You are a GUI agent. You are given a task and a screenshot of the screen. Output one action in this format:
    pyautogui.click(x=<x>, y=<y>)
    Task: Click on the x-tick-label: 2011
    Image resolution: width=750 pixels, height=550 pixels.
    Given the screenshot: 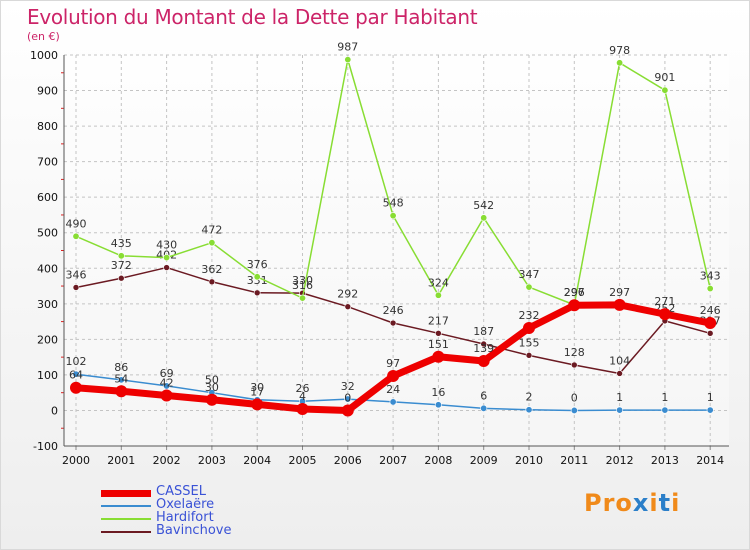 What is the action you would take?
    pyautogui.click(x=574, y=460)
    